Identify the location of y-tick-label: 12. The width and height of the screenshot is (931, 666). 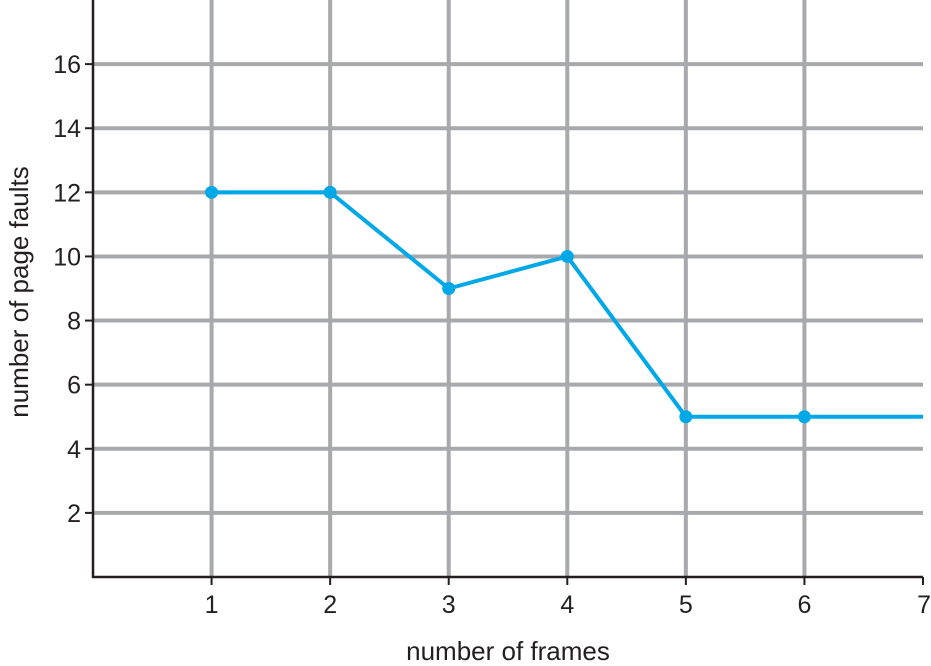
(67, 193).